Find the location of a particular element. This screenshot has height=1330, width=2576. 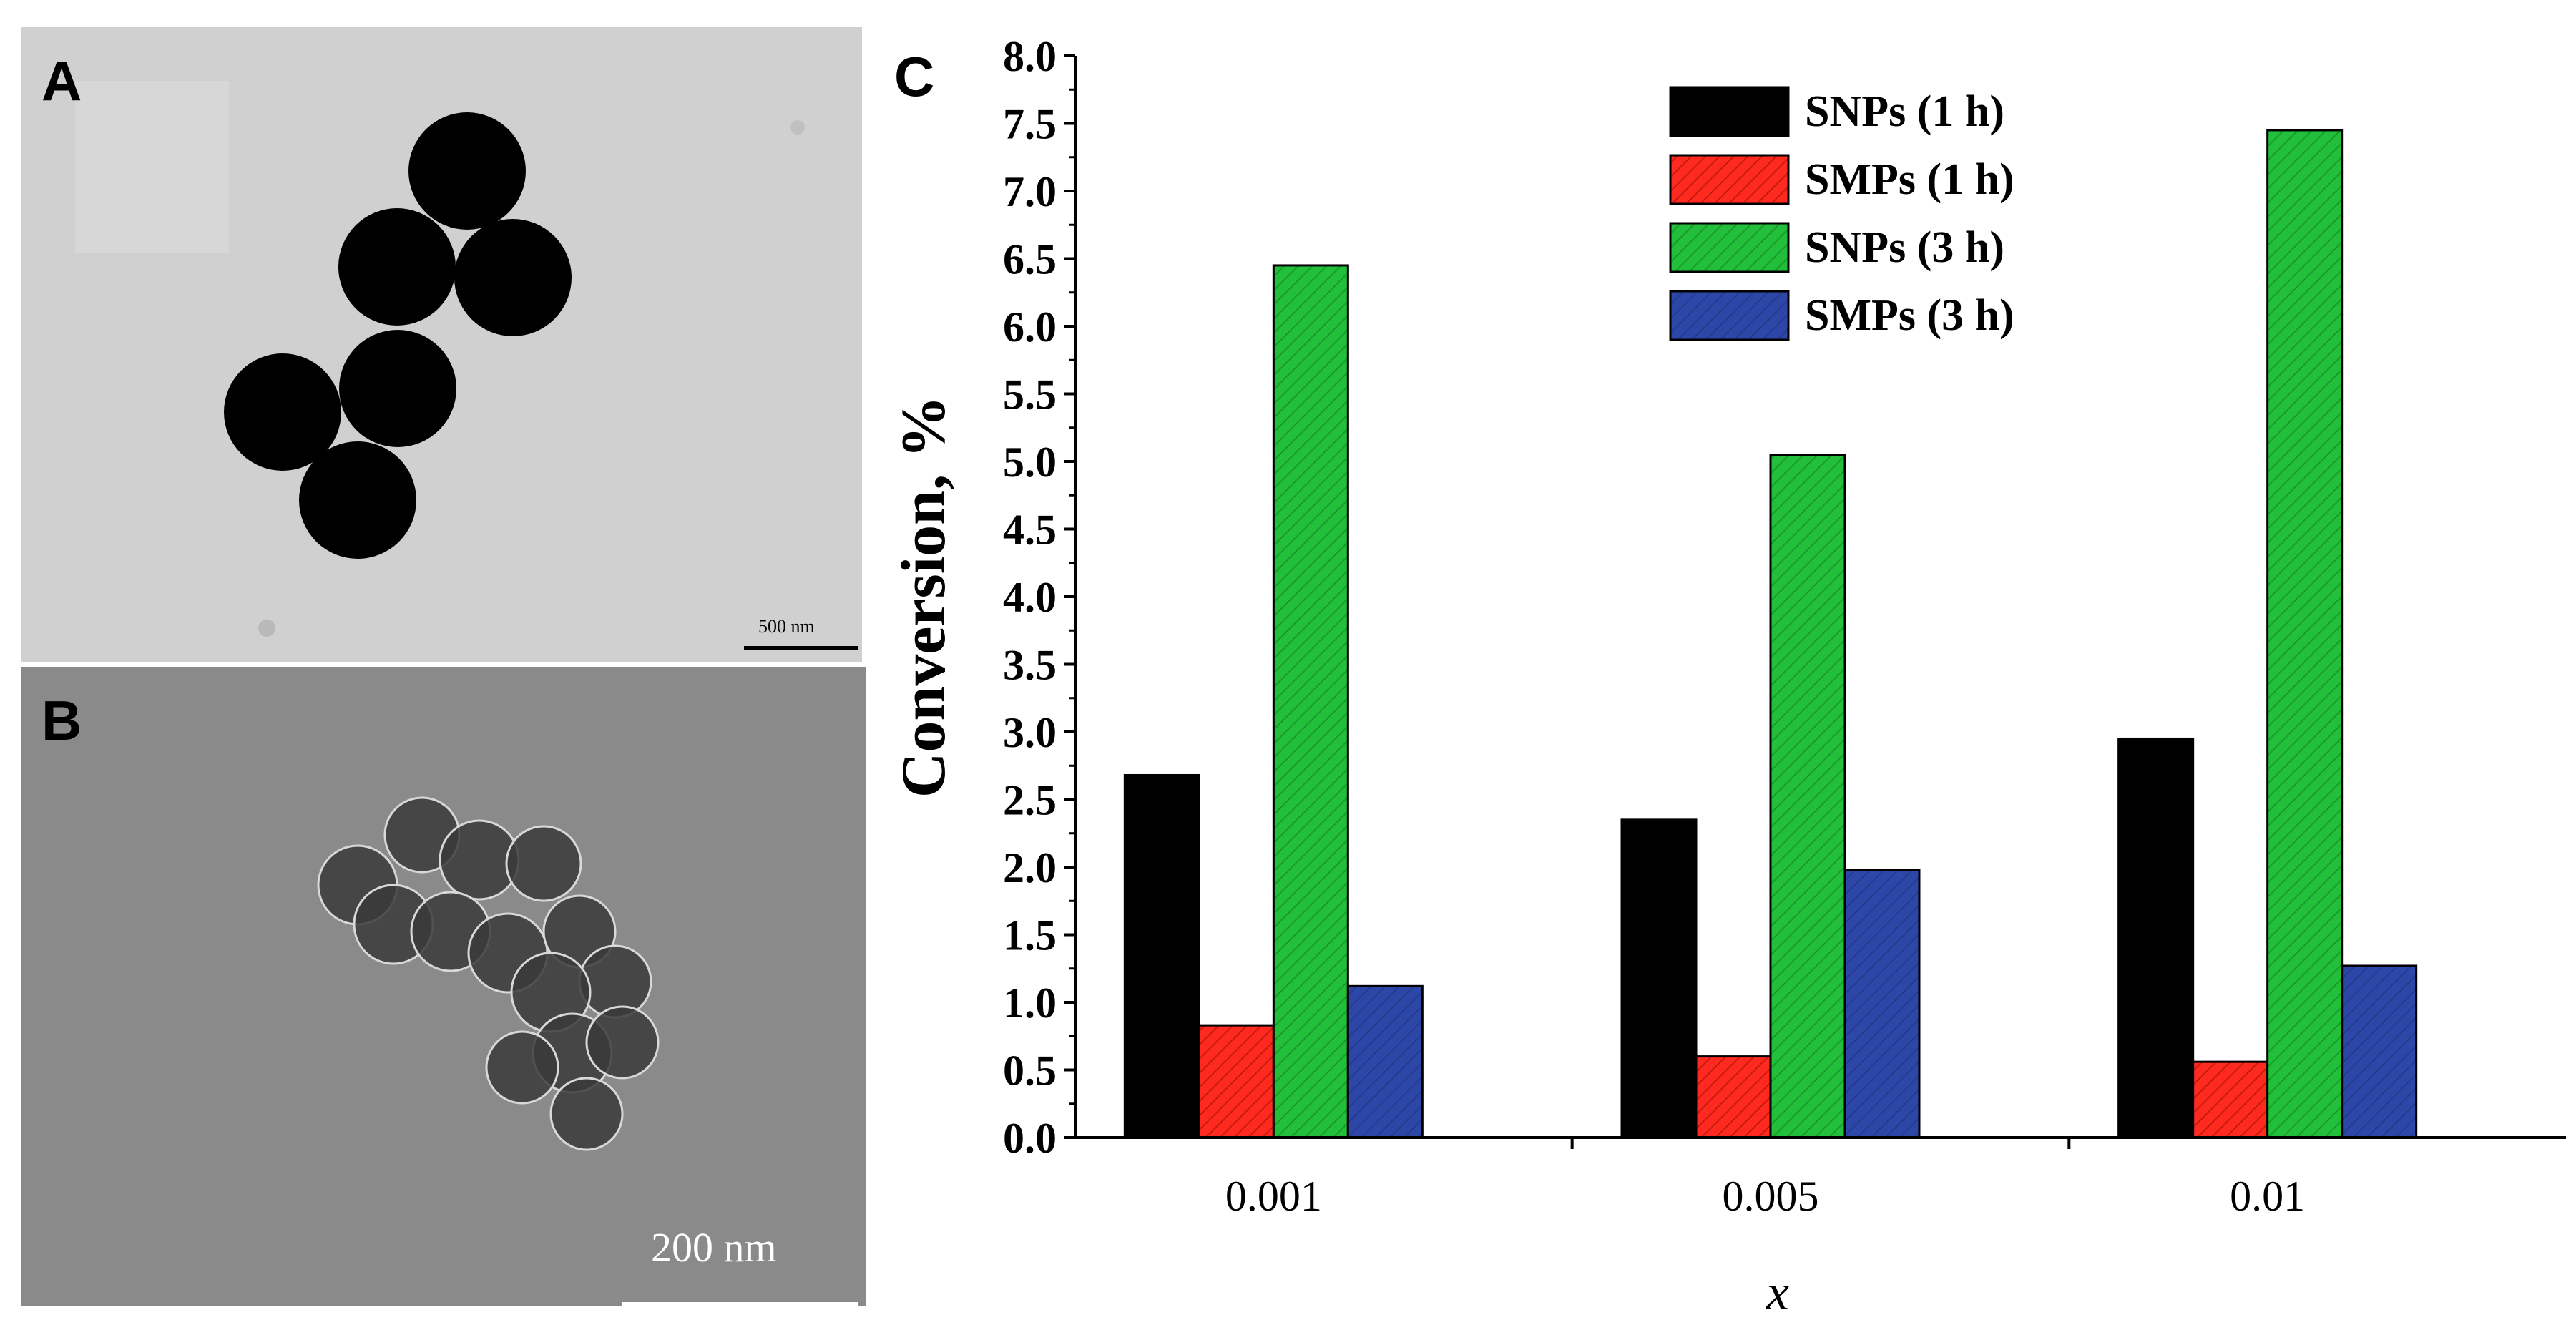

legend-label: SNPs (1 h) is located at coordinates (1905, 111).